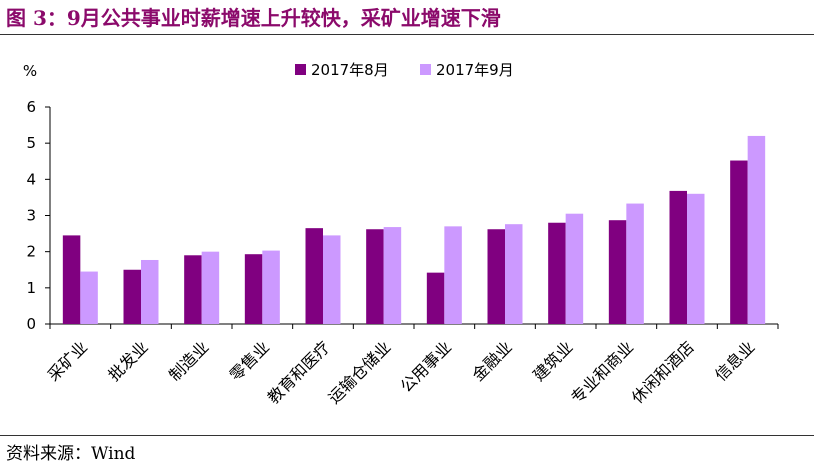 The image size is (814, 467). What do you see at coordinates (300, 69) in the screenshot?
I see `legend-swatch-aug` at bounding box center [300, 69].